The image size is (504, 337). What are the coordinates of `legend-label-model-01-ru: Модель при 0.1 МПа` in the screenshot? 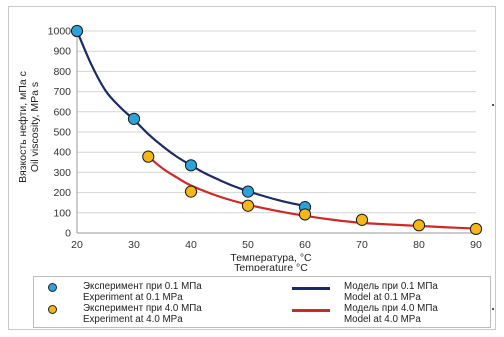 It's located at (391, 286).